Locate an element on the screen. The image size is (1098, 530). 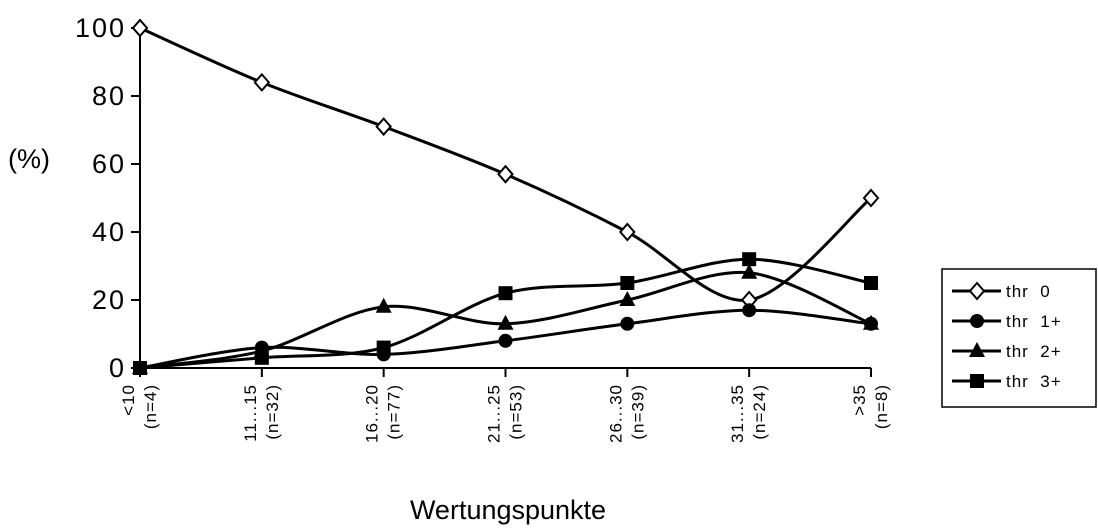
x-tick-count: (n=53) is located at coordinates (516, 412).